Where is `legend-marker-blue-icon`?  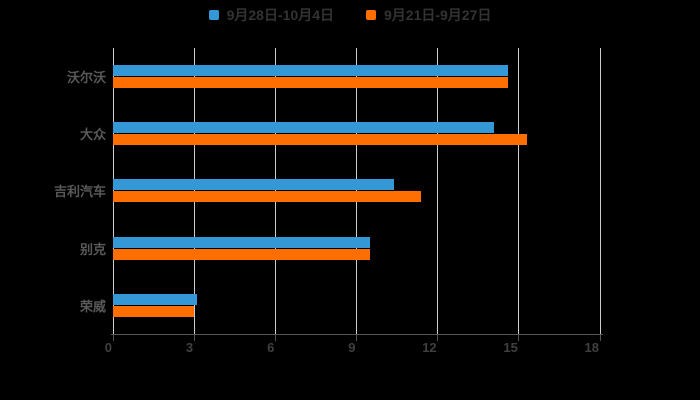 legend-marker-blue-icon is located at coordinates (213, 15).